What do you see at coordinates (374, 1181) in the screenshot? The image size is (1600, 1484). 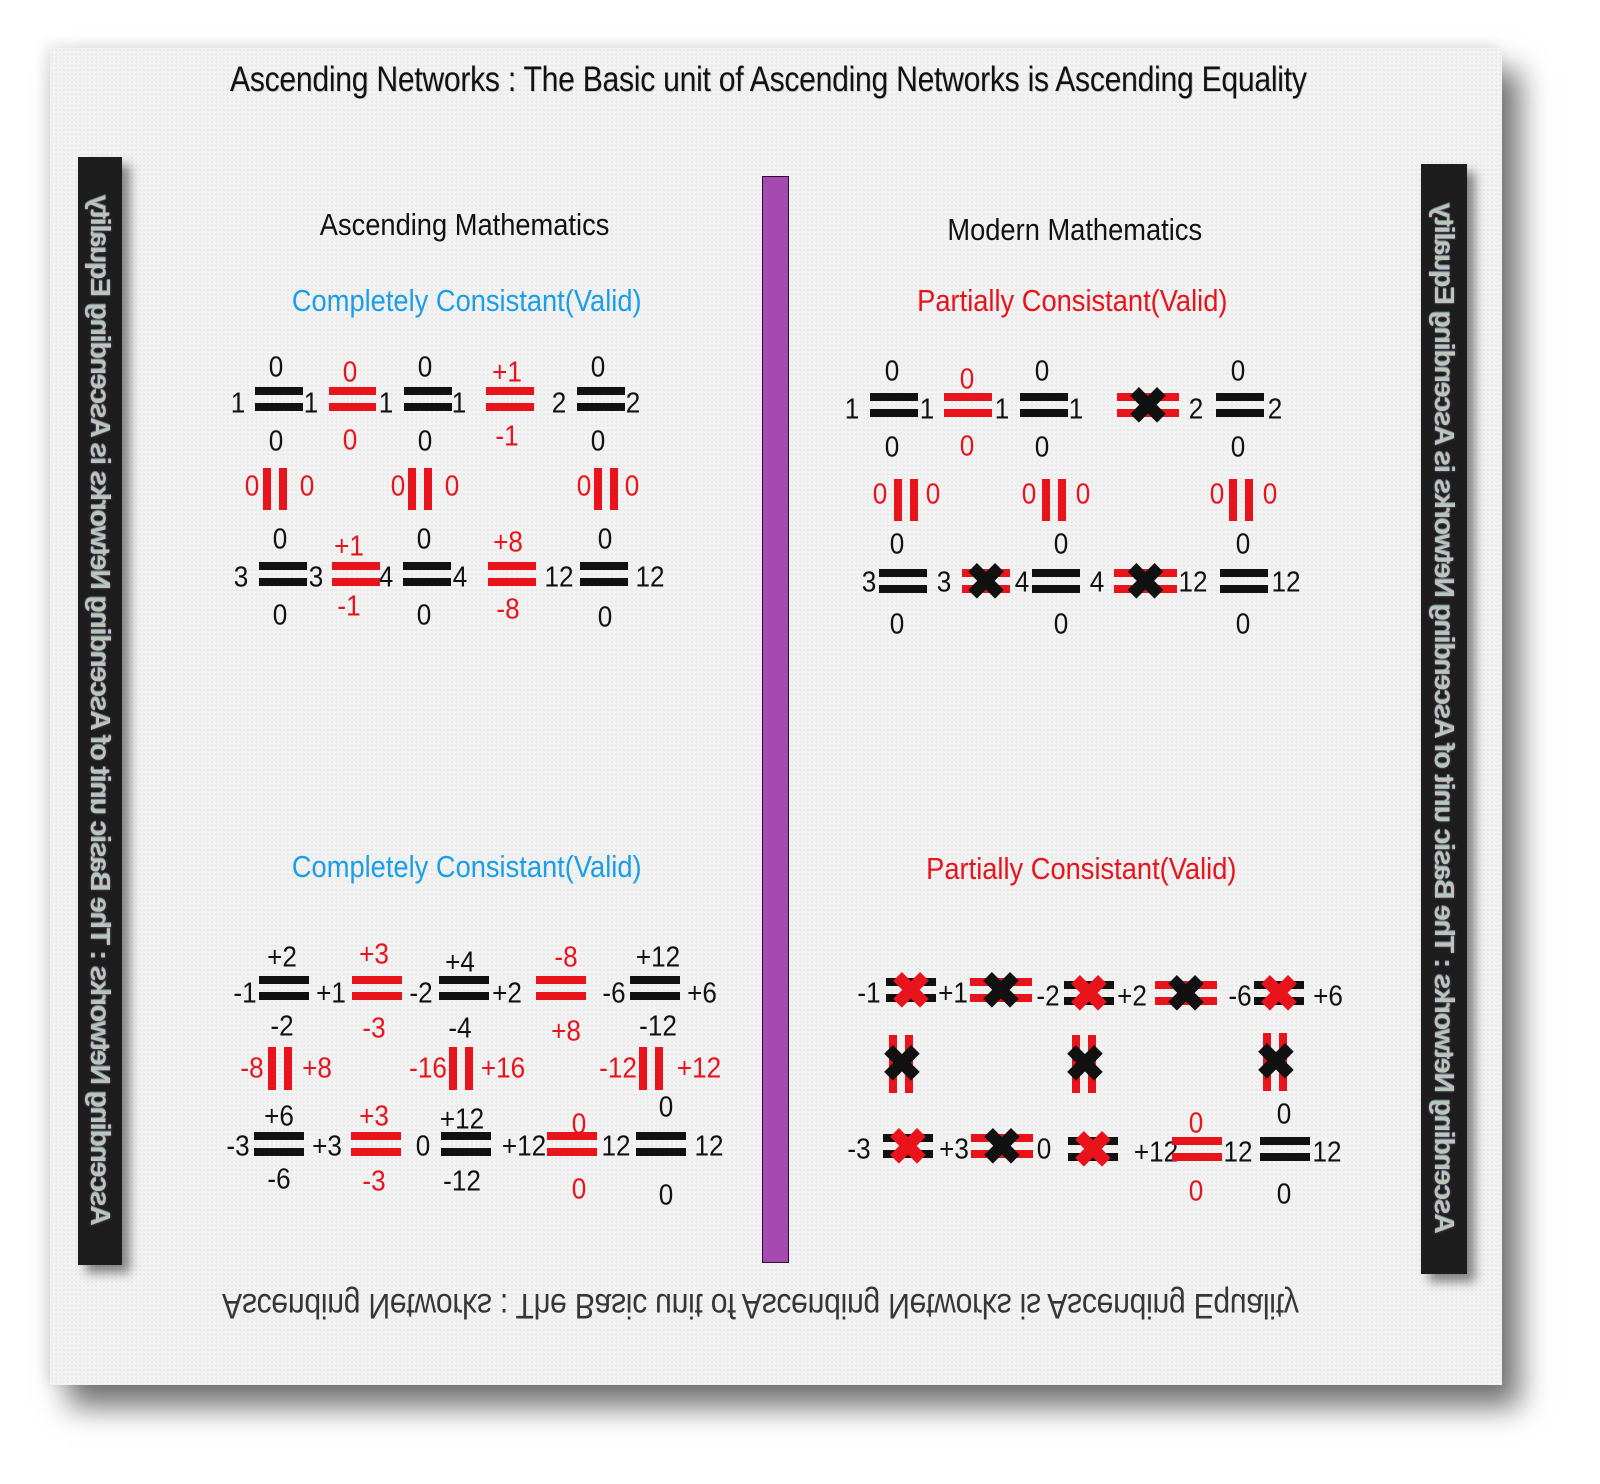 I see `value-label: -3` at bounding box center [374, 1181].